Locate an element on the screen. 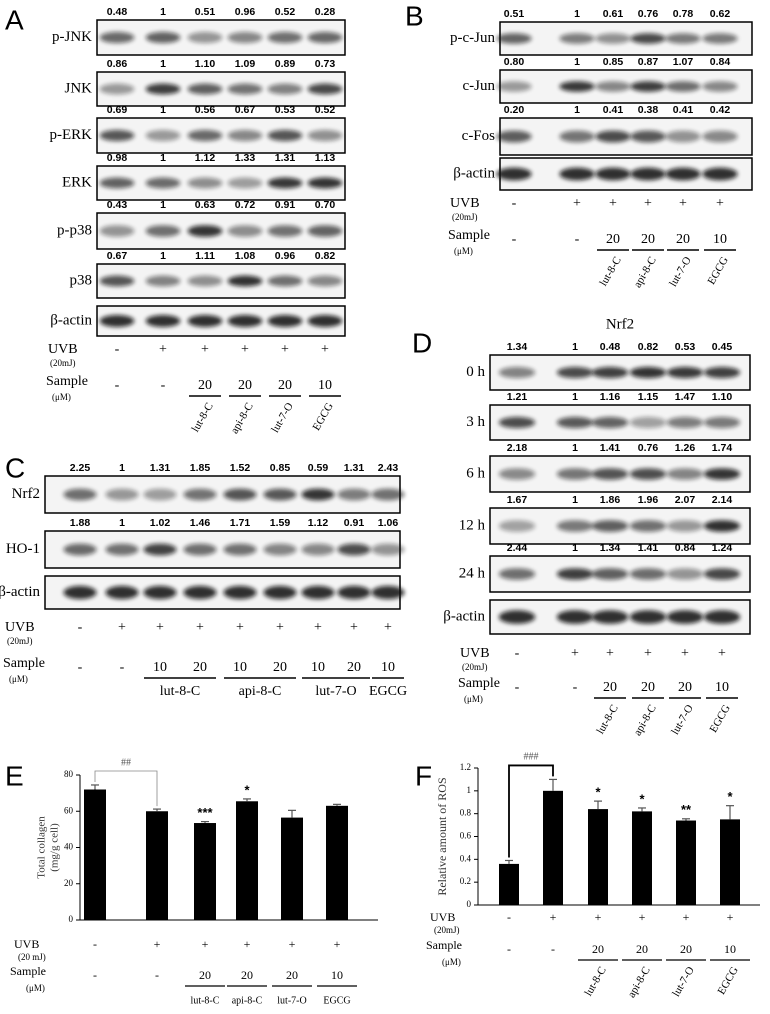  val-text: 0.76 is located at coordinates (648, 14).